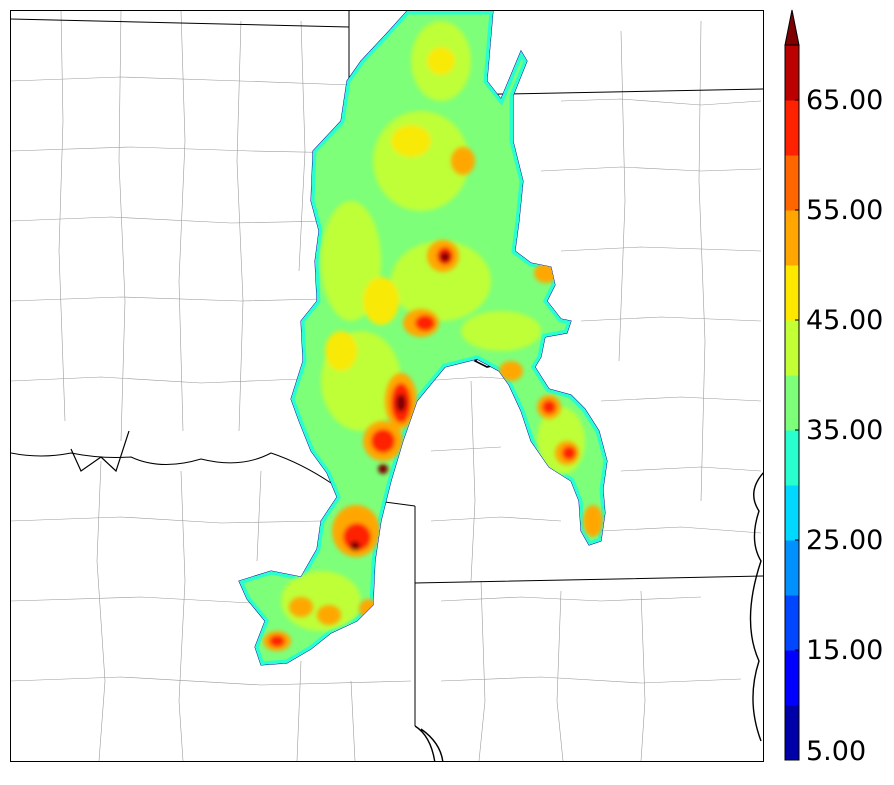  I want to click on colorbar-tick-label: 15.00, so click(844, 650).